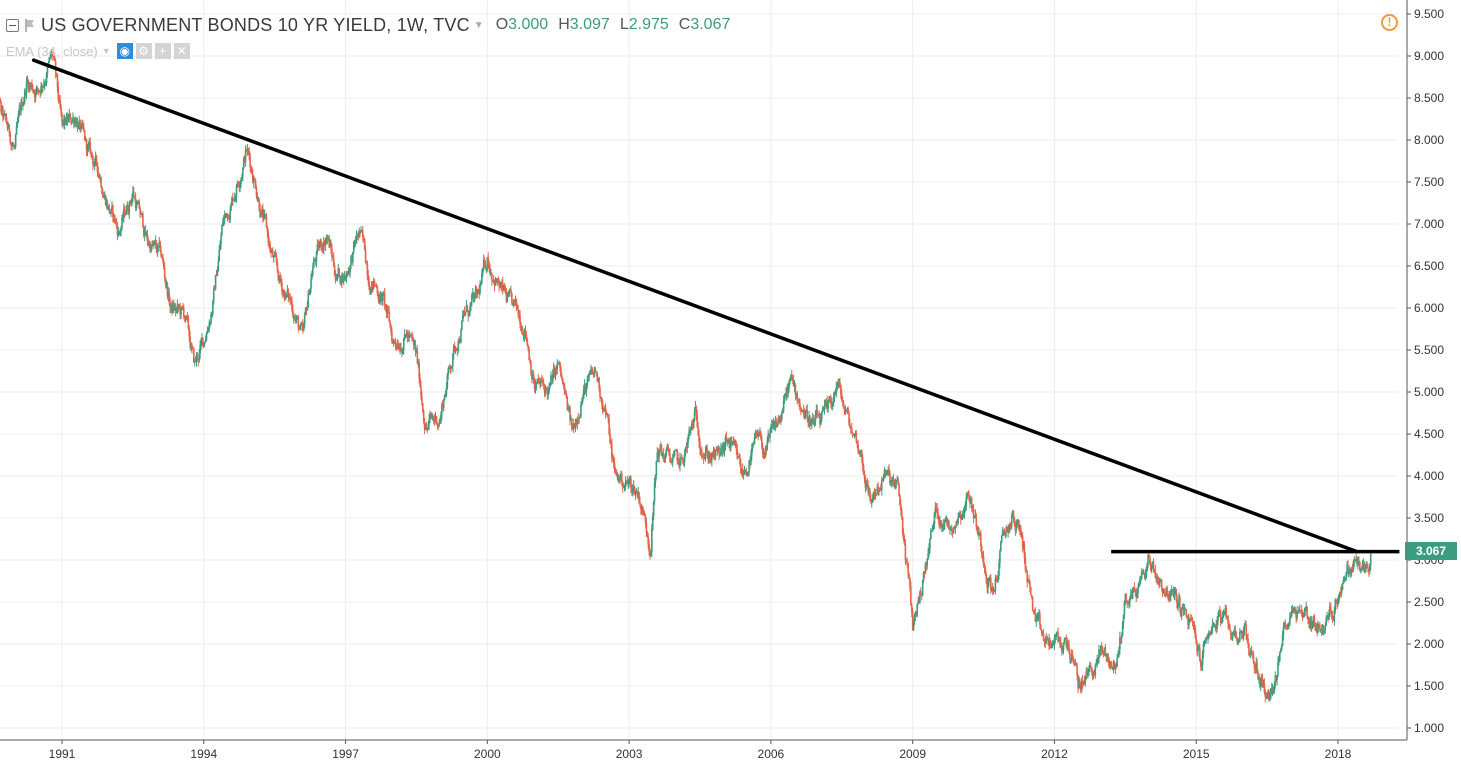 The width and height of the screenshot is (1461, 762). What do you see at coordinates (1389, 22) in the screenshot?
I see `warning-icon: !` at bounding box center [1389, 22].